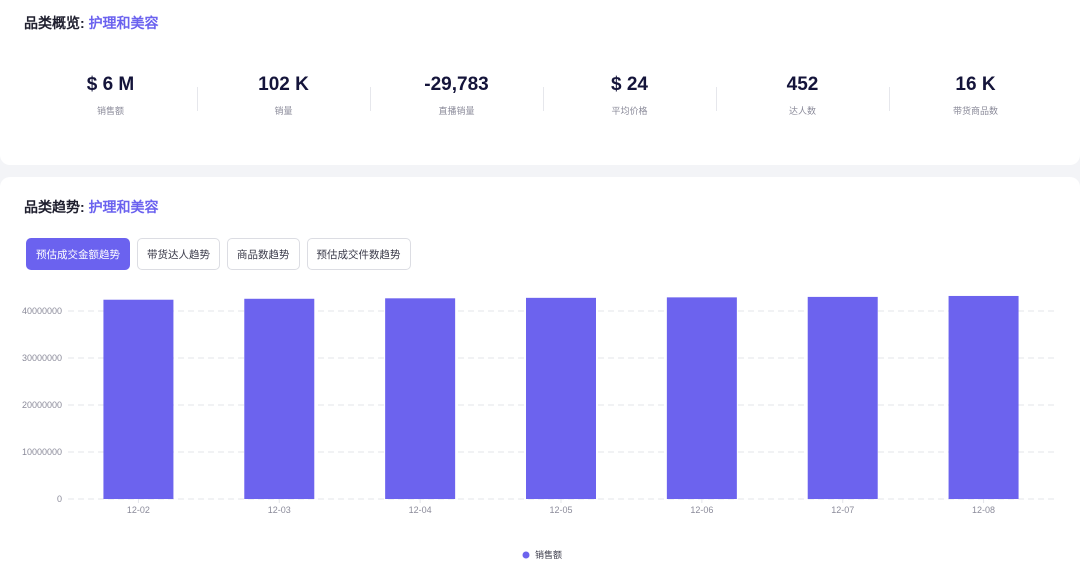  Describe the element at coordinates (560, 510) in the screenshot. I see `x-tick-label: 12-05` at that location.